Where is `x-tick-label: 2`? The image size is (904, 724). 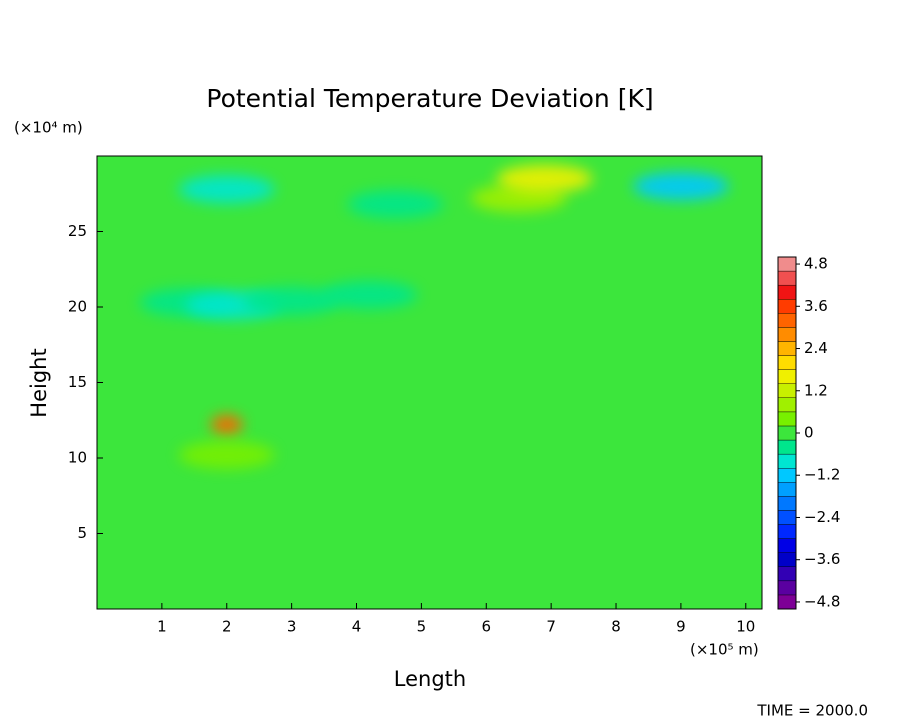 x-tick-label: 2 is located at coordinates (227, 627).